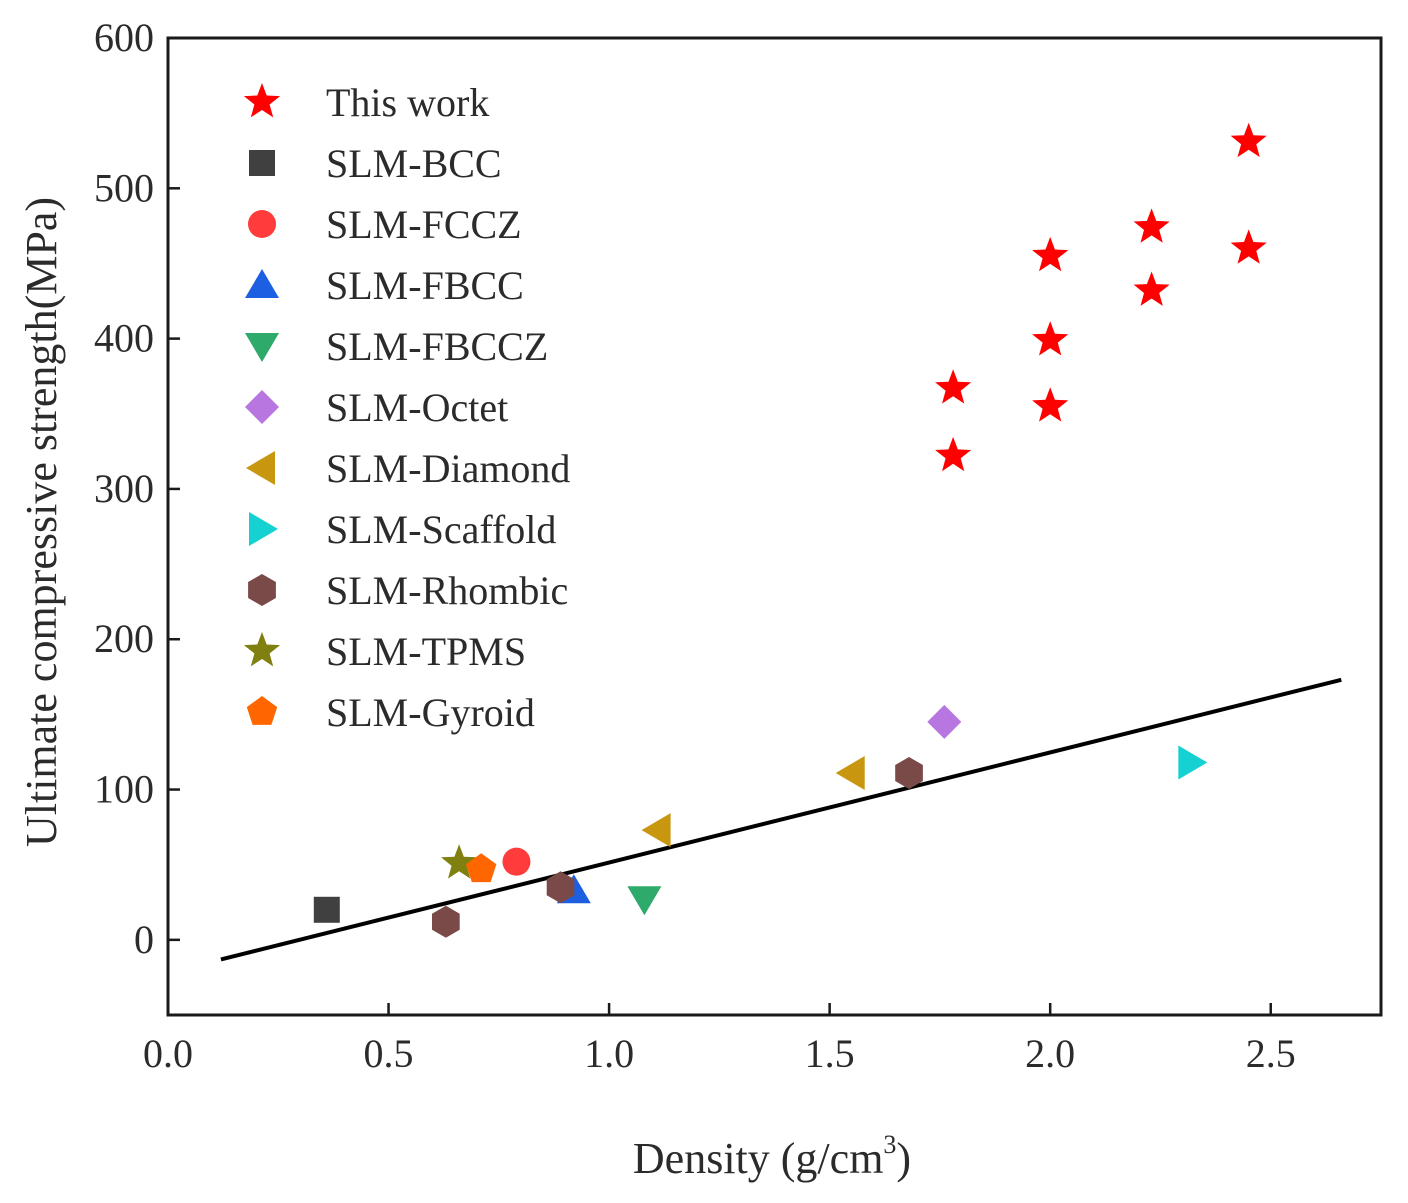 The height and width of the screenshot is (1203, 1408). What do you see at coordinates (262, 224) in the screenshot?
I see `legend-marker-slm-fccz` at bounding box center [262, 224].